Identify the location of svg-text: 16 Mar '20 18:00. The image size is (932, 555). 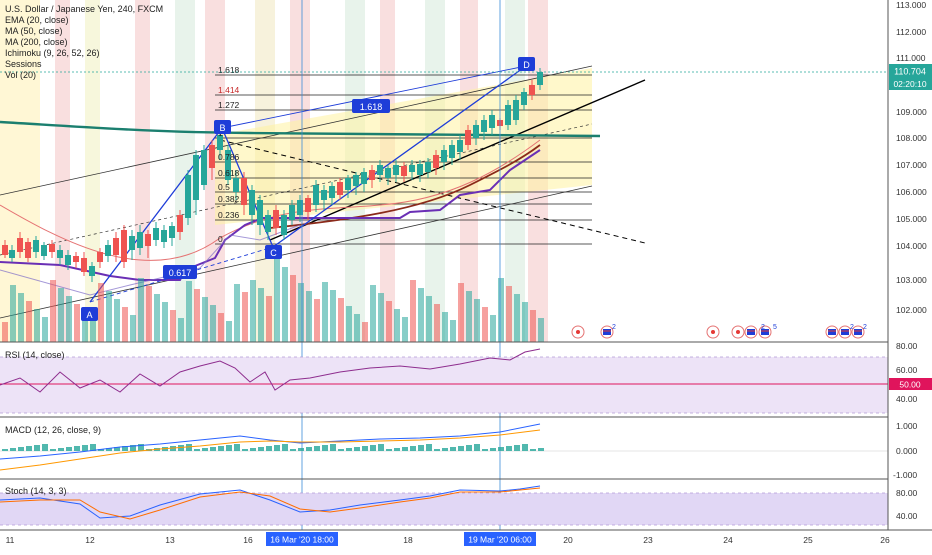
(302, 540).